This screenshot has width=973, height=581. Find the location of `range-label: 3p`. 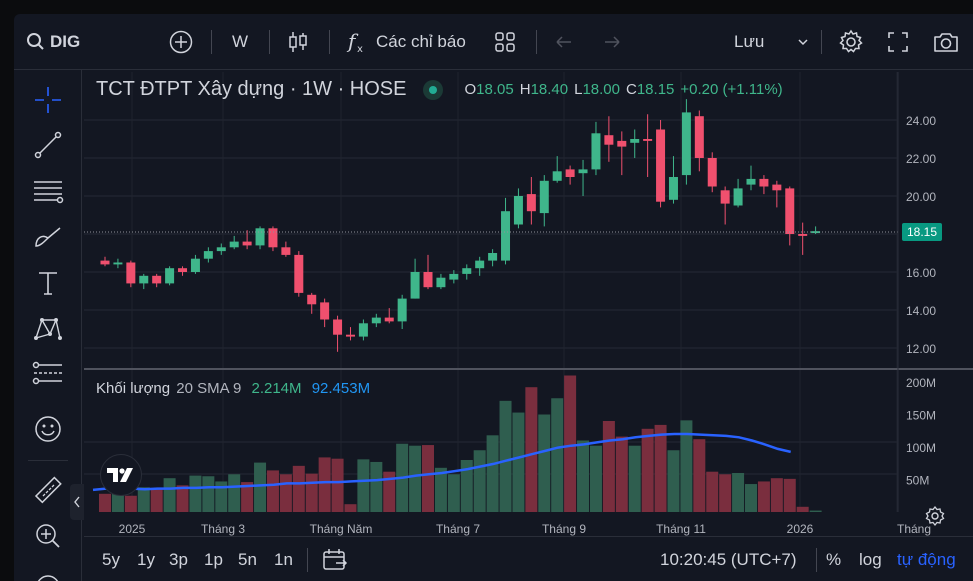

range-label: 3p is located at coordinates (178, 559).